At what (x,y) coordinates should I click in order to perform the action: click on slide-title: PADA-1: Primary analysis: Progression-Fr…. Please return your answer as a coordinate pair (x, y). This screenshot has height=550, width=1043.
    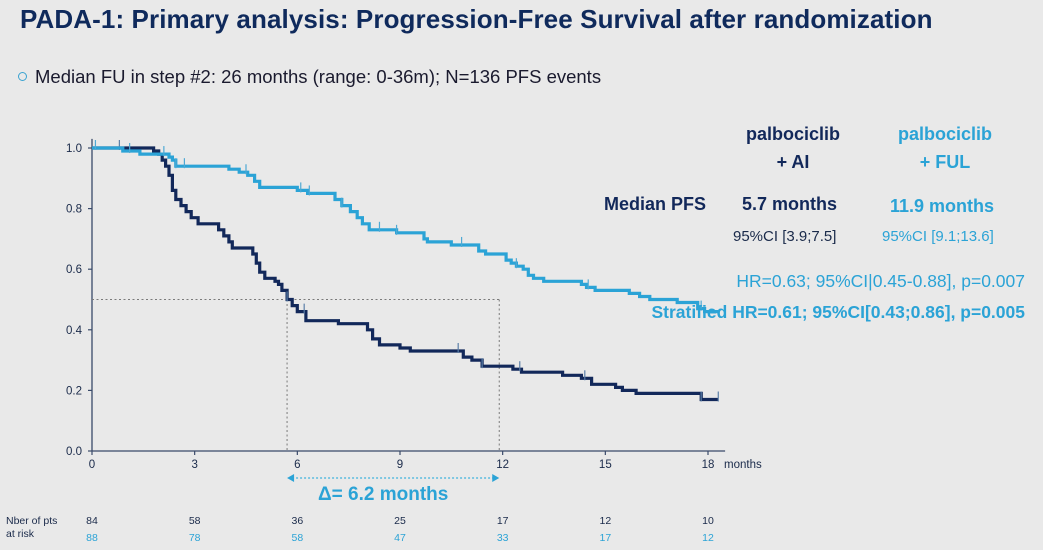
    Looking at the image, I should click on (476, 19).